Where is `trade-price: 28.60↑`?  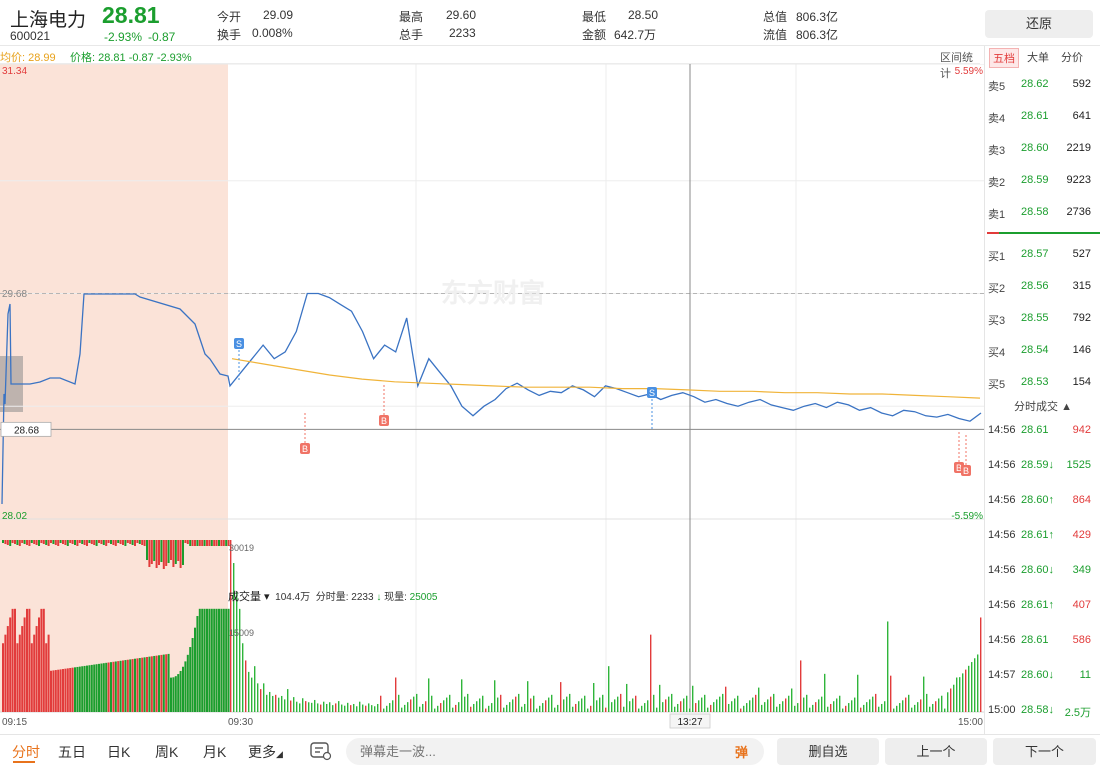 trade-price: 28.60↑ is located at coordinates (1038, 500).